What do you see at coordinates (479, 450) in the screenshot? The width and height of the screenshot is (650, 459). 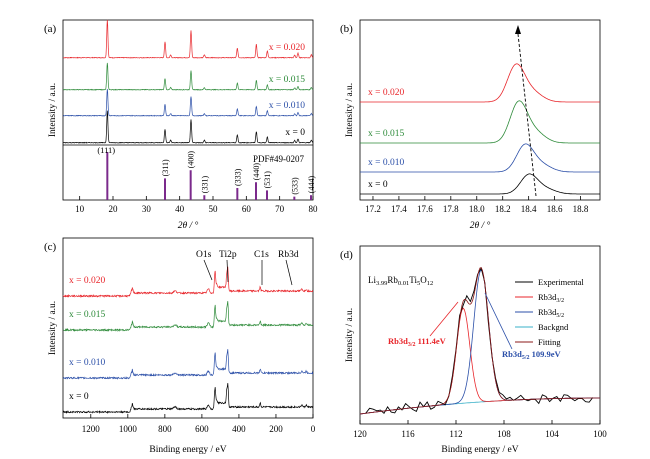 I see `panel-d-xlabel: Binding energy / eV` at bounding box center [479, 450].